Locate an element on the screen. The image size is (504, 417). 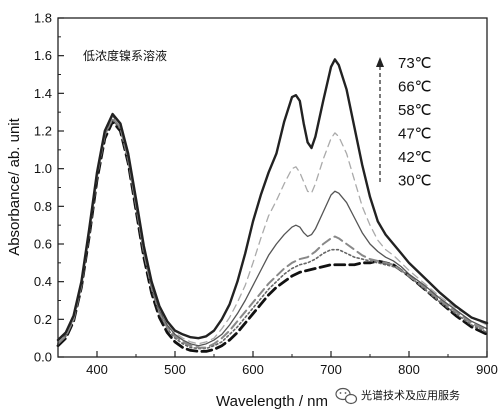
x-axis: 400 500 600 700 800 900 is located at coordinates (277, 364).